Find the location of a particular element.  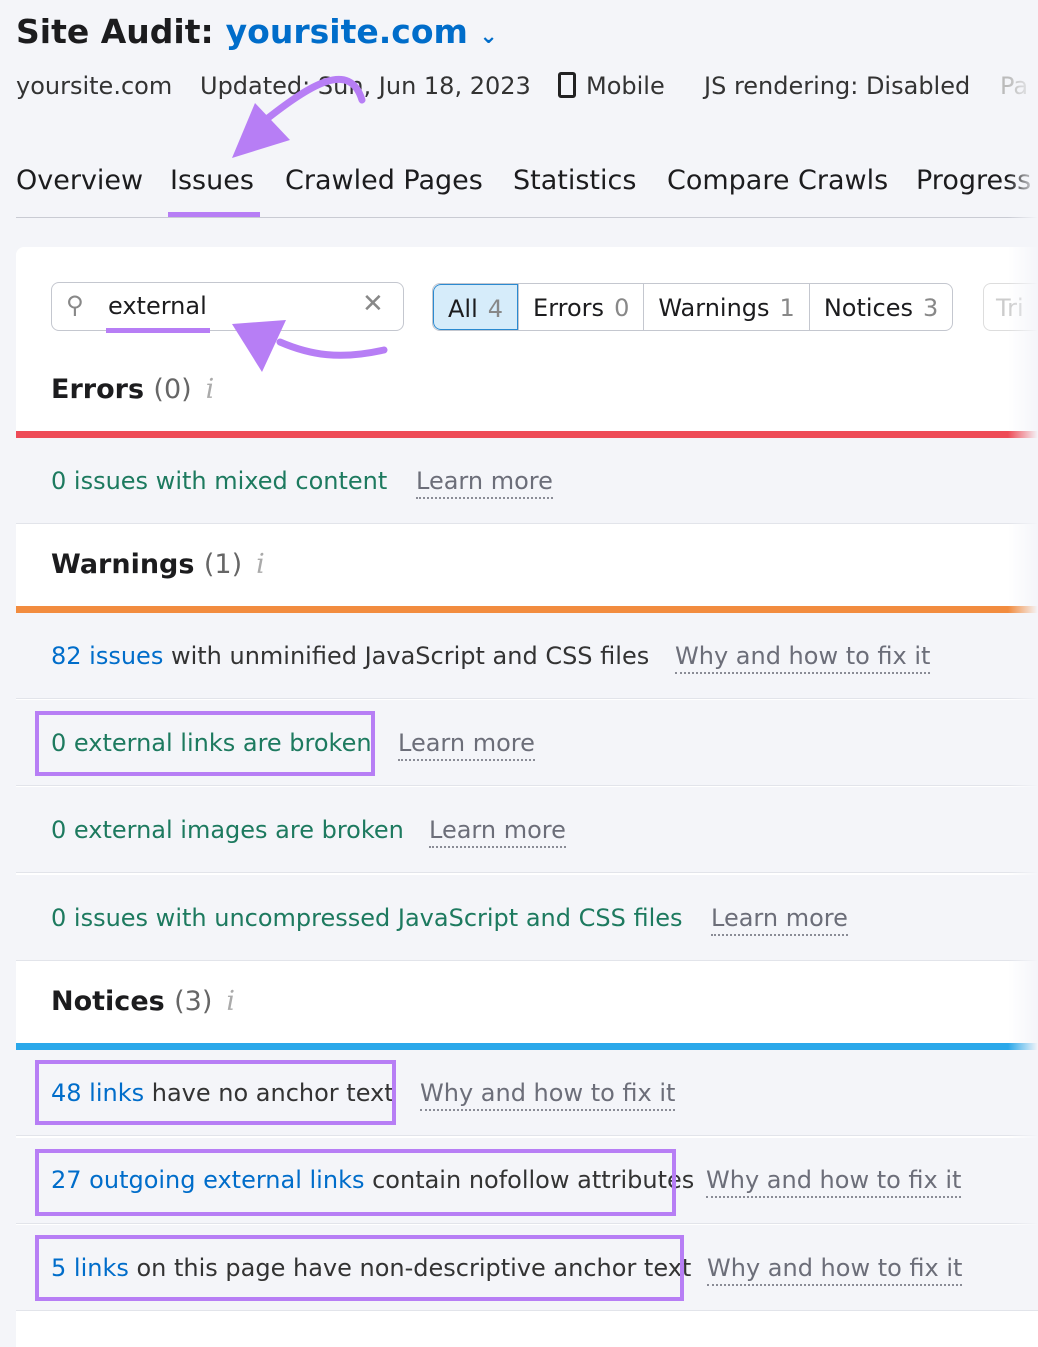

arrow-head-search-icon is located at coordinates (259, 346).